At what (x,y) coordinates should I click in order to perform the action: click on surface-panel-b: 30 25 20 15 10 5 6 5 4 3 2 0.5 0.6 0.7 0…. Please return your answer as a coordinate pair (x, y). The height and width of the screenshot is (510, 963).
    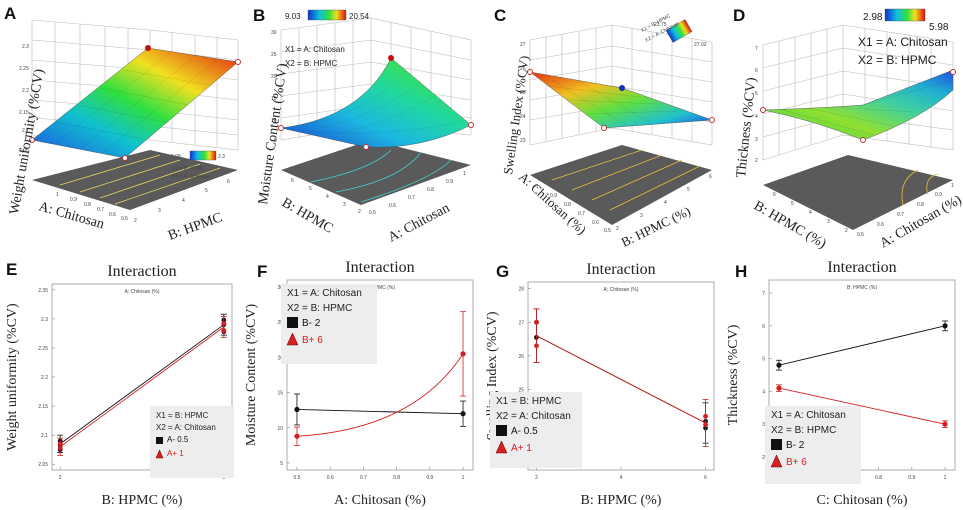
    Looking at the image, I should click on (361, 126).